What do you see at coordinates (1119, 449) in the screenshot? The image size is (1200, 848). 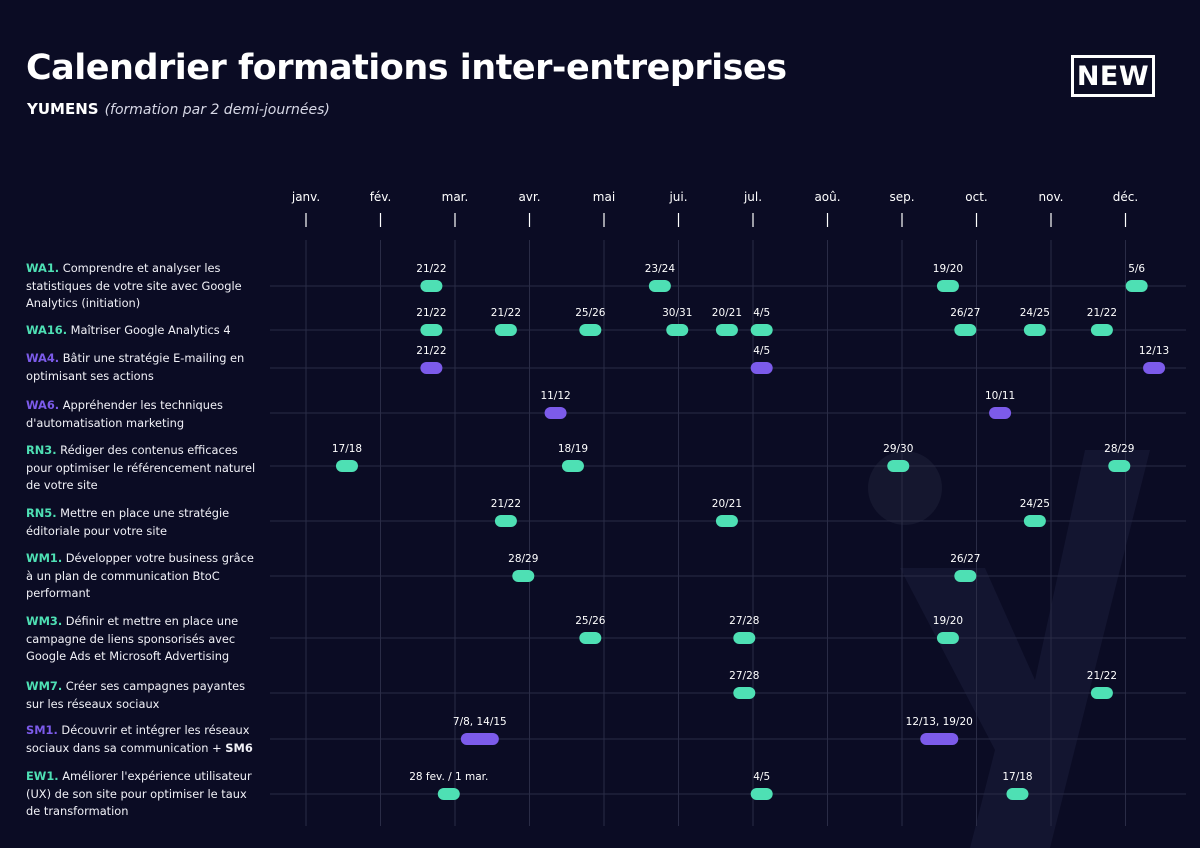 I see `session-date-label: 28/29` at bounding box center [1119, 449].